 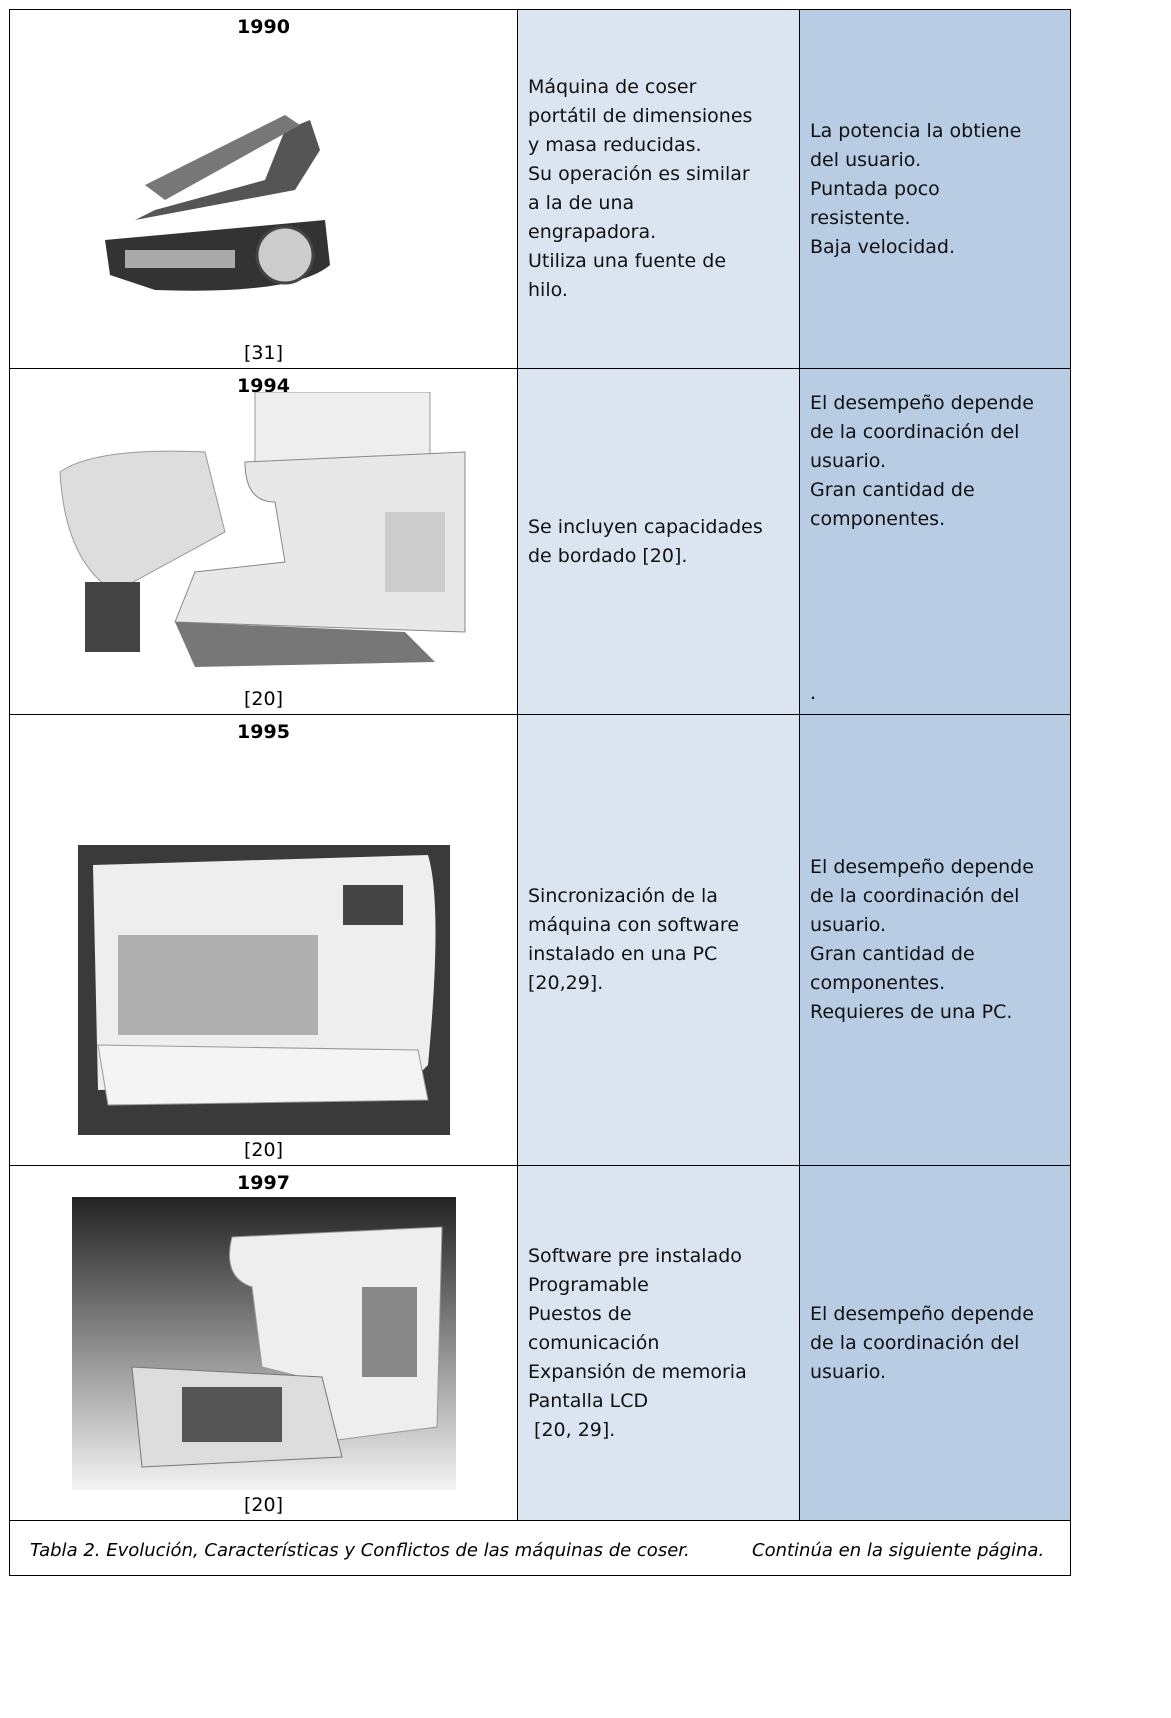 What do you see at coordinates (634, 925) in the screenshot?
I see `feature-line: máquina con software` at bounding box center [634, 925].